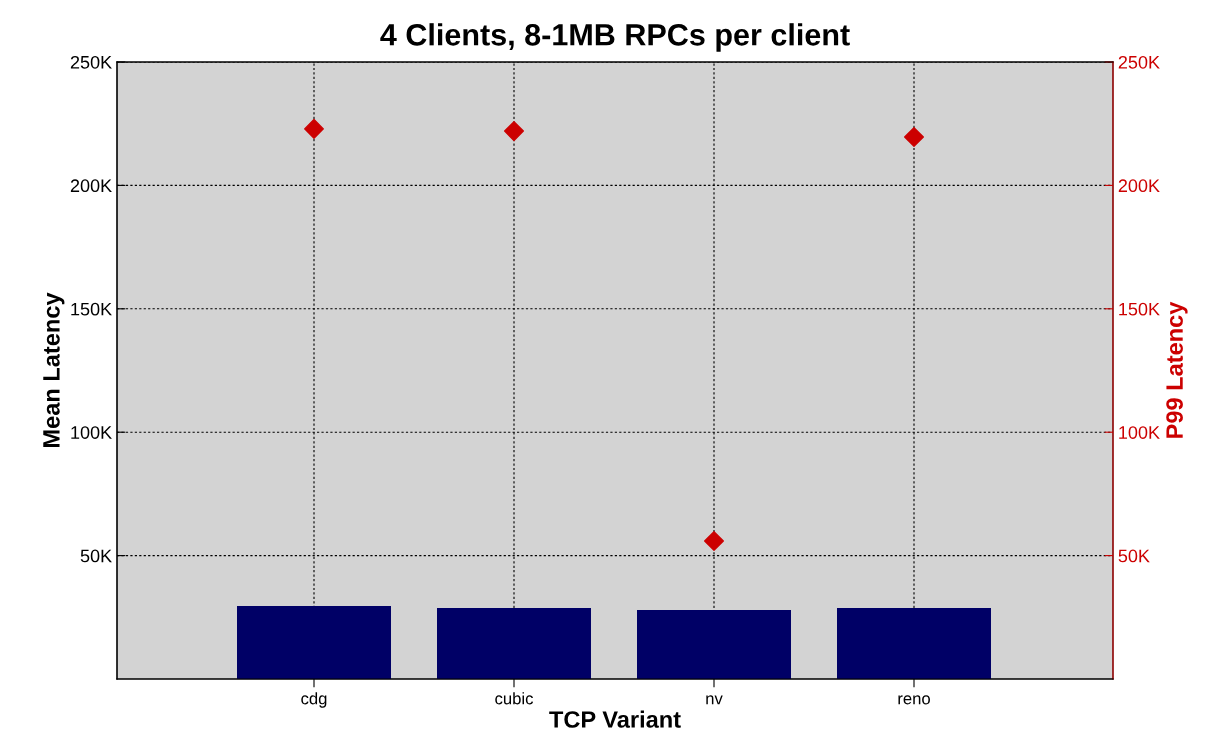  What do you see at coordinates (91, 186) in the screenshot?
I see `y-tick-label: 200K` at bounding box center [91, 186].